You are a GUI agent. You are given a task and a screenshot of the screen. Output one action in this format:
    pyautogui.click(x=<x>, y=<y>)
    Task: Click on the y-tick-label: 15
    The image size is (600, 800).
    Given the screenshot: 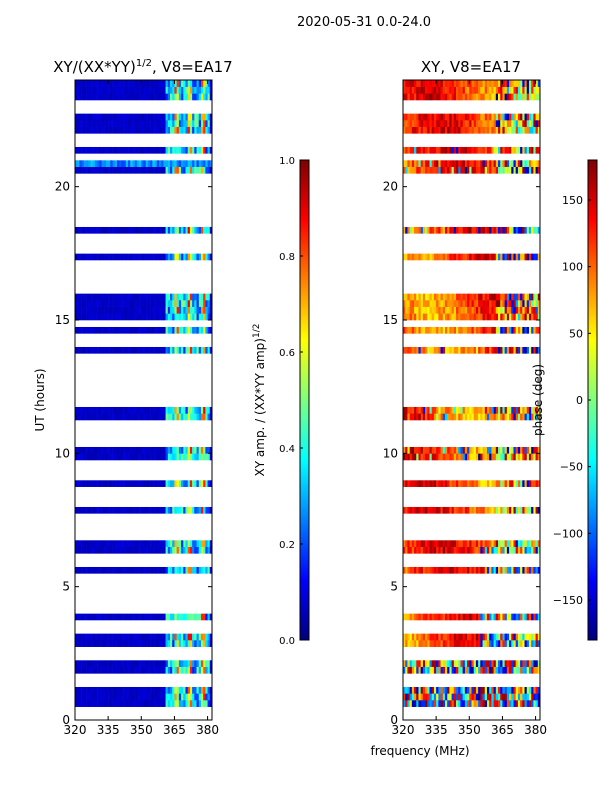 What is the action you would take?
    pyautogui.click(x=390, y=320)
    